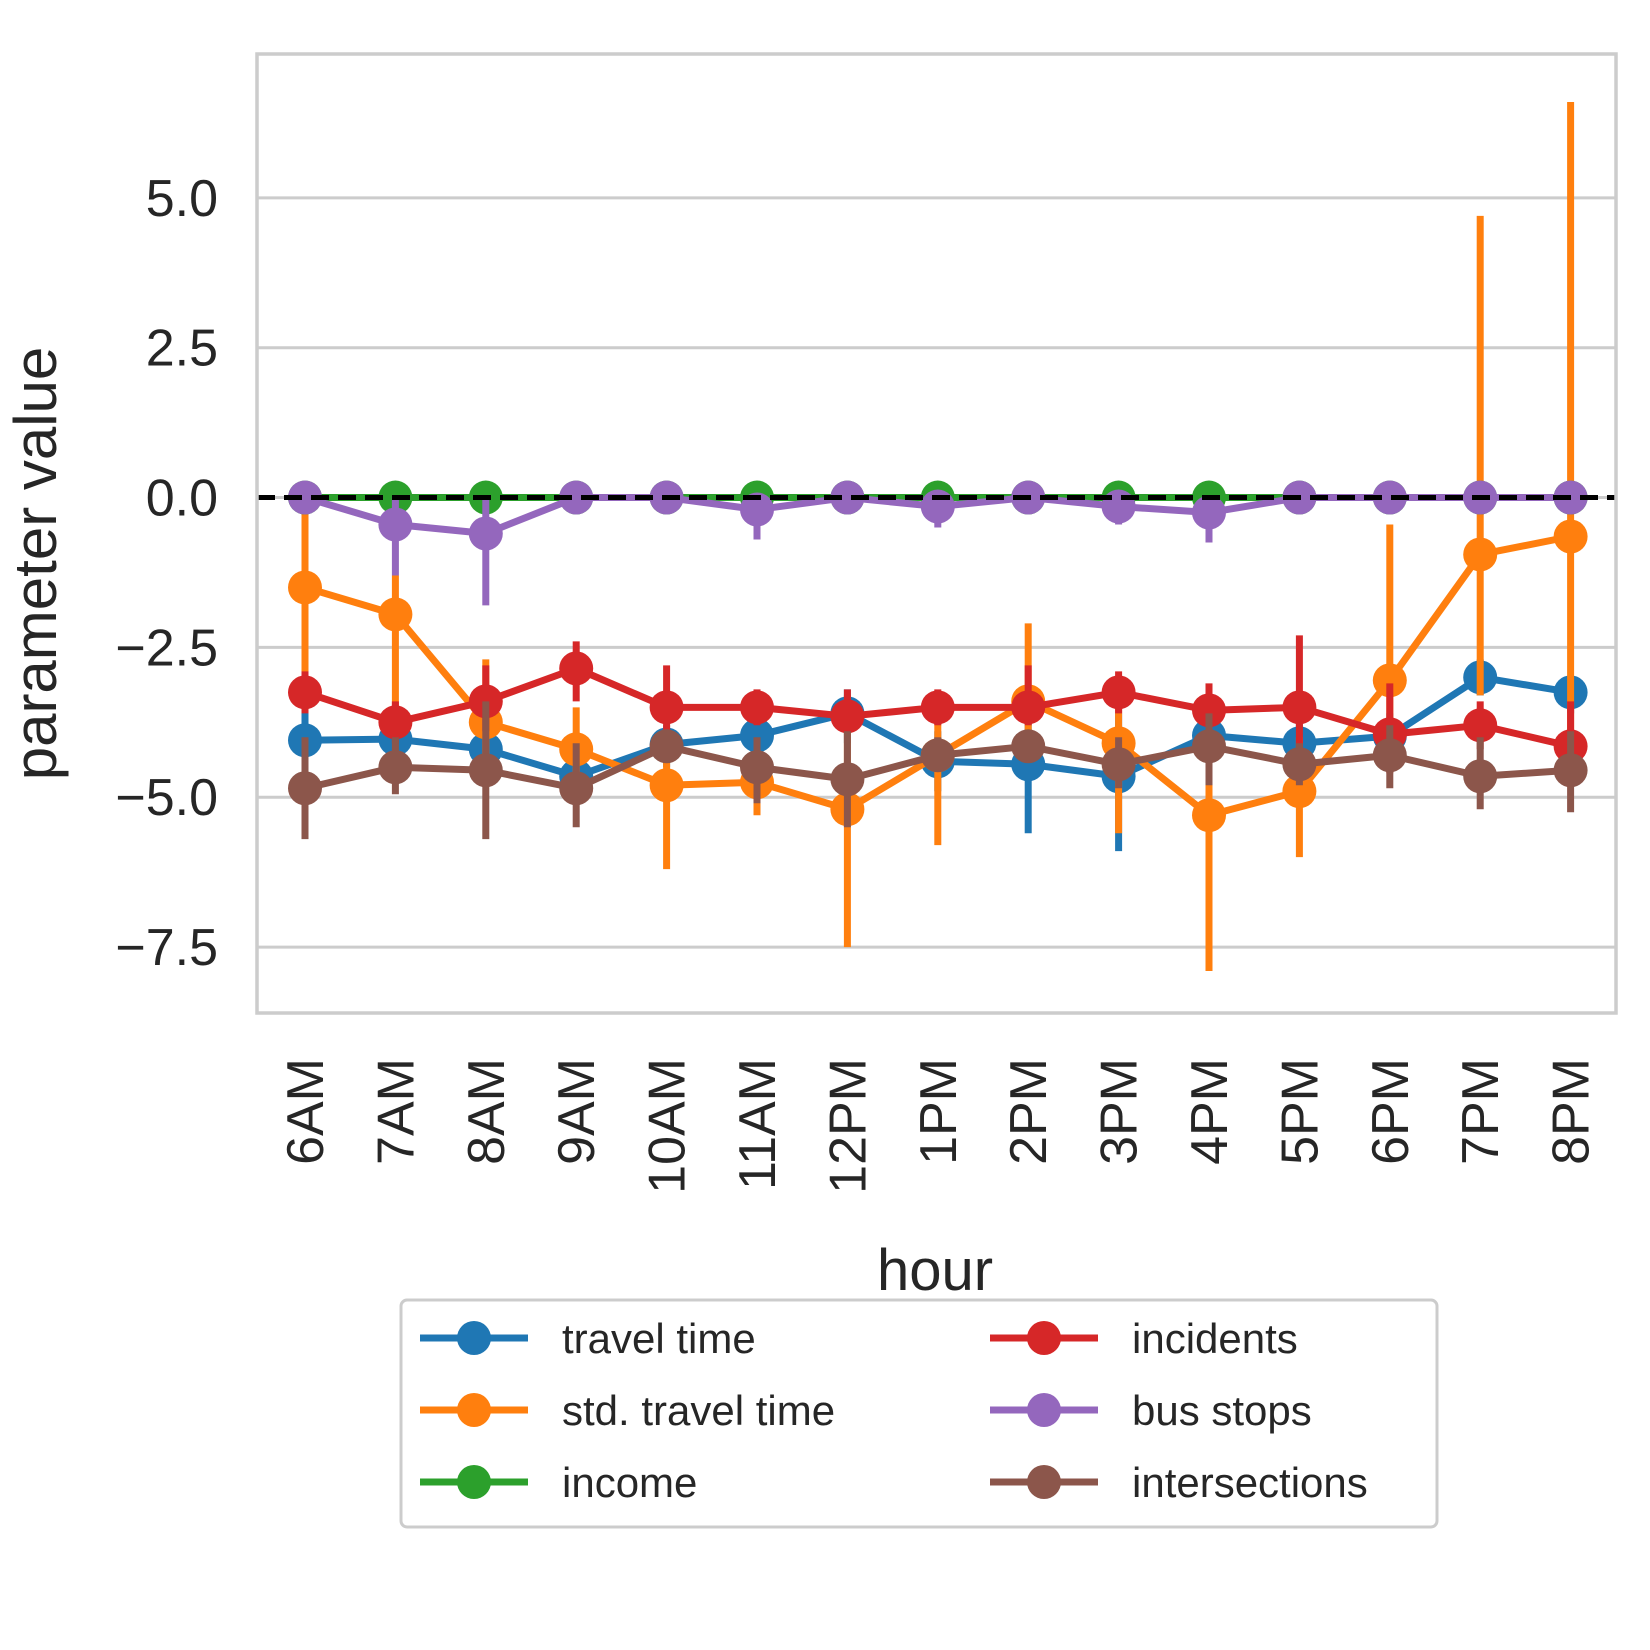 This screenshot has width=1650, height=1650. What do you see at coordinates (668, 1126) in the screenshot?
I see `x-tick-label: 10AM` at bounding box center [668, 1126].